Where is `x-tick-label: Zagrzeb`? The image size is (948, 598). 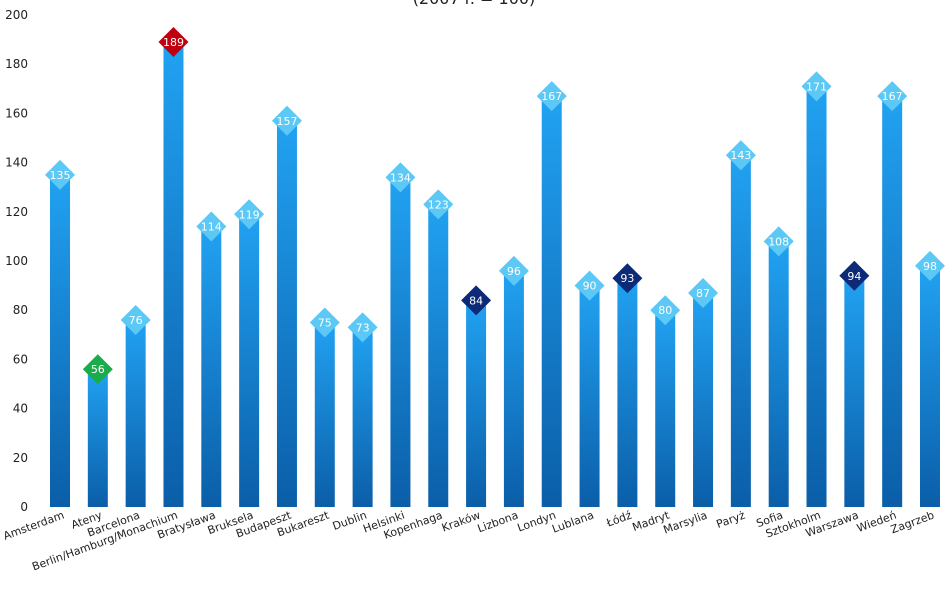 x-tick-label: Zagrzeb is located at coordinates (912, 523).